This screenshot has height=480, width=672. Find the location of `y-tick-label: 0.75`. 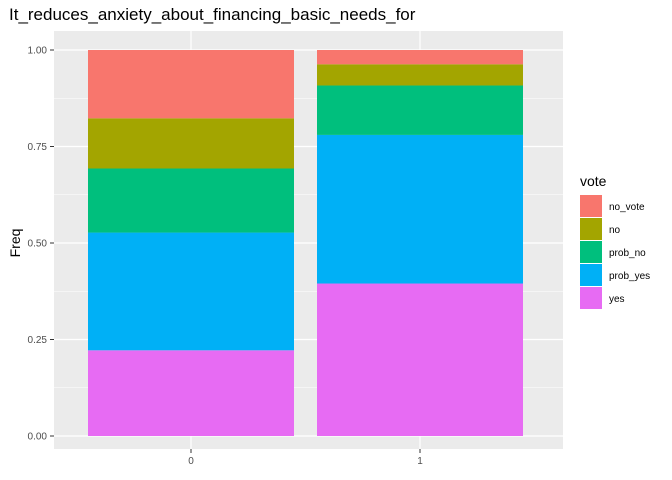

y-tick-label: 0.75 is located at coordinates (38, 147).